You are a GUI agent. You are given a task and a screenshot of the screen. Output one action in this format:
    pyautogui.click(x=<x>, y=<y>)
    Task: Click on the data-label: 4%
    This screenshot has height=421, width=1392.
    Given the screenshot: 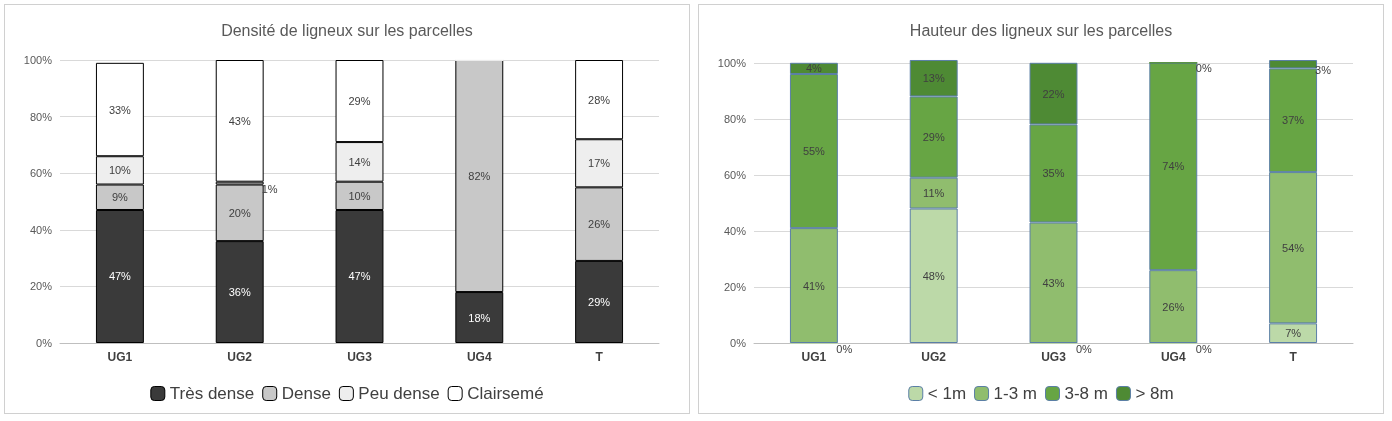 What is the action you would take?
    pyautogui.click(x=814, y=68)
    